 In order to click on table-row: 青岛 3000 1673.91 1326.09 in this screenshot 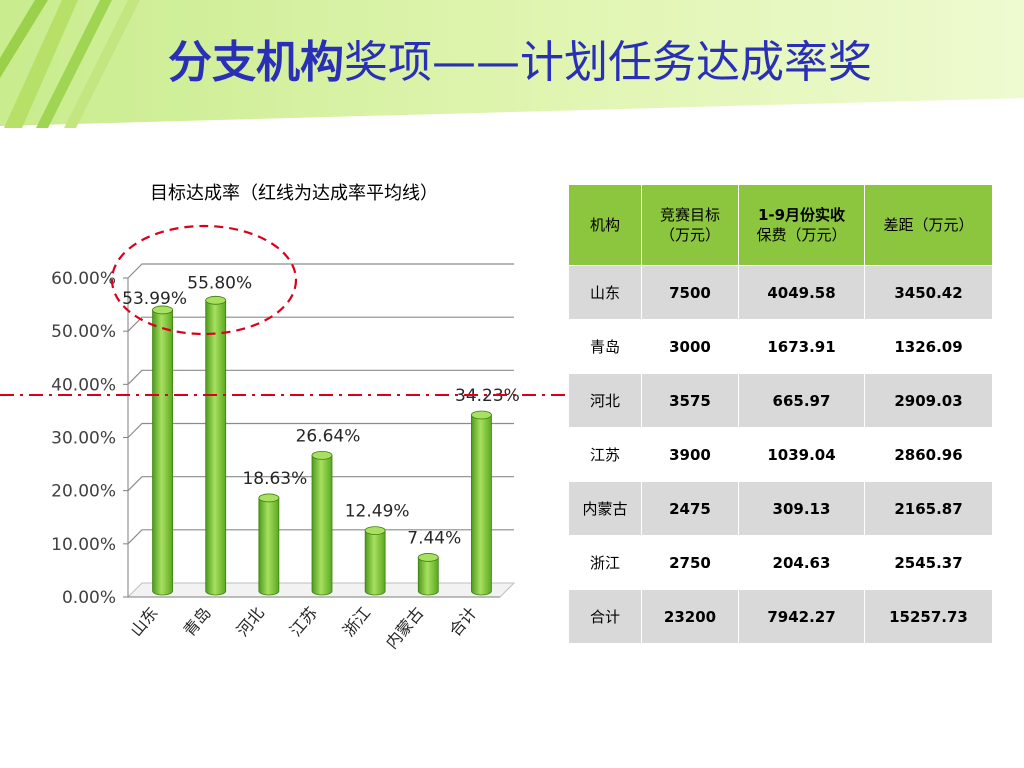, I will do `click(780, 346)`.